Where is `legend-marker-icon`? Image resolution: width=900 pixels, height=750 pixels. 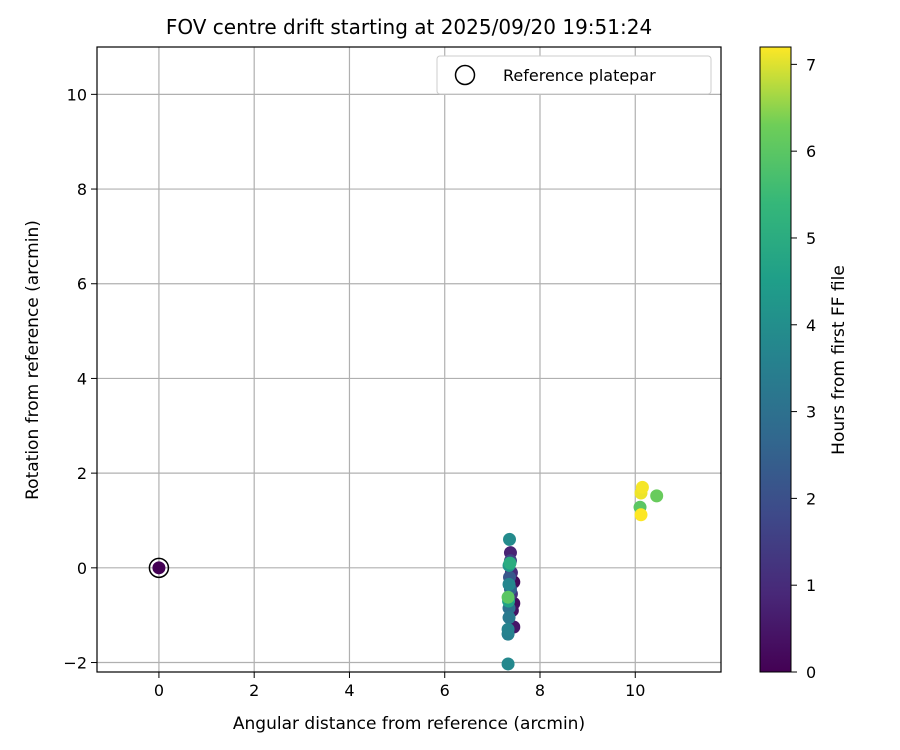
legend-marker-icon is located at coordinates (465, 75).